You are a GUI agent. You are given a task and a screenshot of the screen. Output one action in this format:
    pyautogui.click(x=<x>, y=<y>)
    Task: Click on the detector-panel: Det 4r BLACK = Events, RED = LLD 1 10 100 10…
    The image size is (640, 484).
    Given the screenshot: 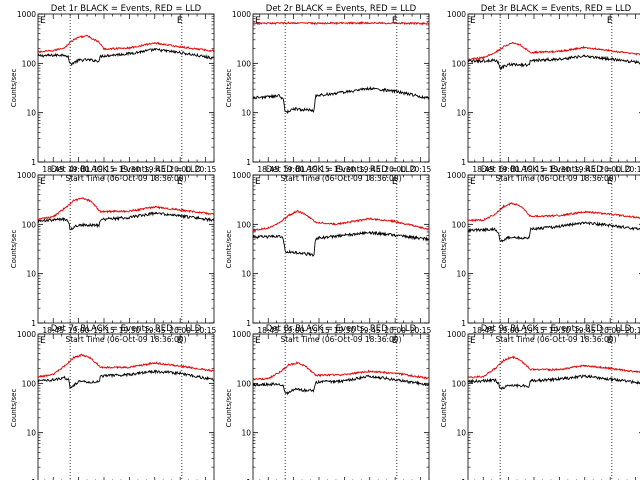 What is the action you would take?
    pyautogui.click(x=113, y=254)
    